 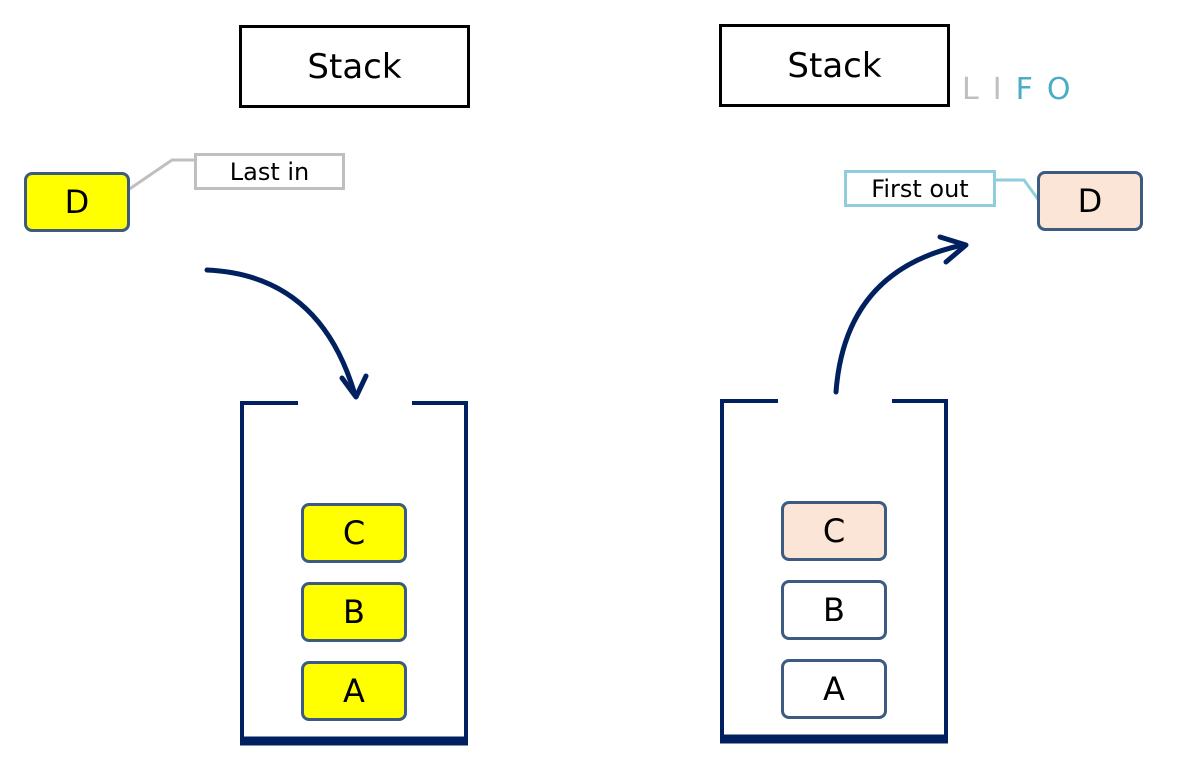 What do you see at coordinates (354, 386) in the screenshot?
I see `push-arrowhead` at bounding box center [354, 386].